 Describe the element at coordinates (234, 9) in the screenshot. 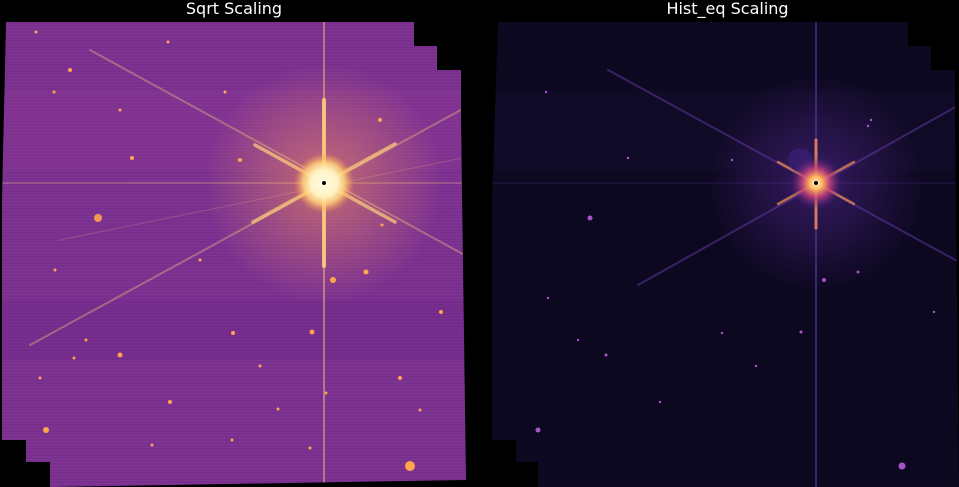

I see `panel-title-sqrt-scaling: Sqrt Scaling` at that location.